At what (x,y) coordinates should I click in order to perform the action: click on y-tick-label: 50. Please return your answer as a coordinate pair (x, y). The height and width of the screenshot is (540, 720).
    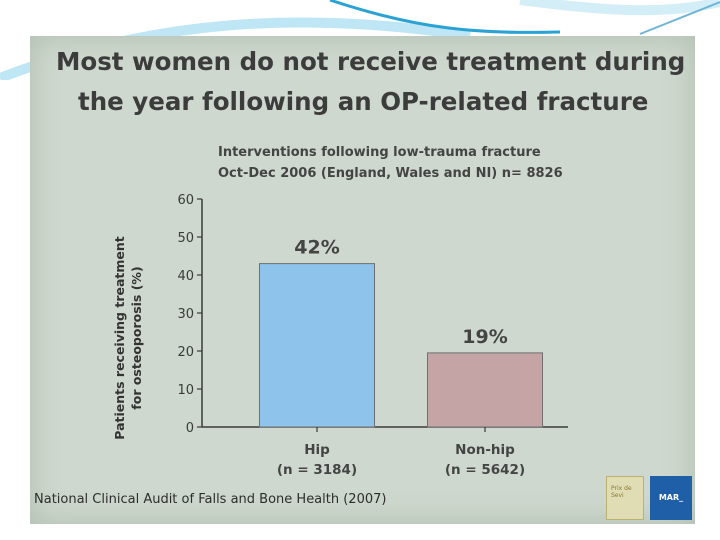
    Looking at the image, I should click on (185, 238).